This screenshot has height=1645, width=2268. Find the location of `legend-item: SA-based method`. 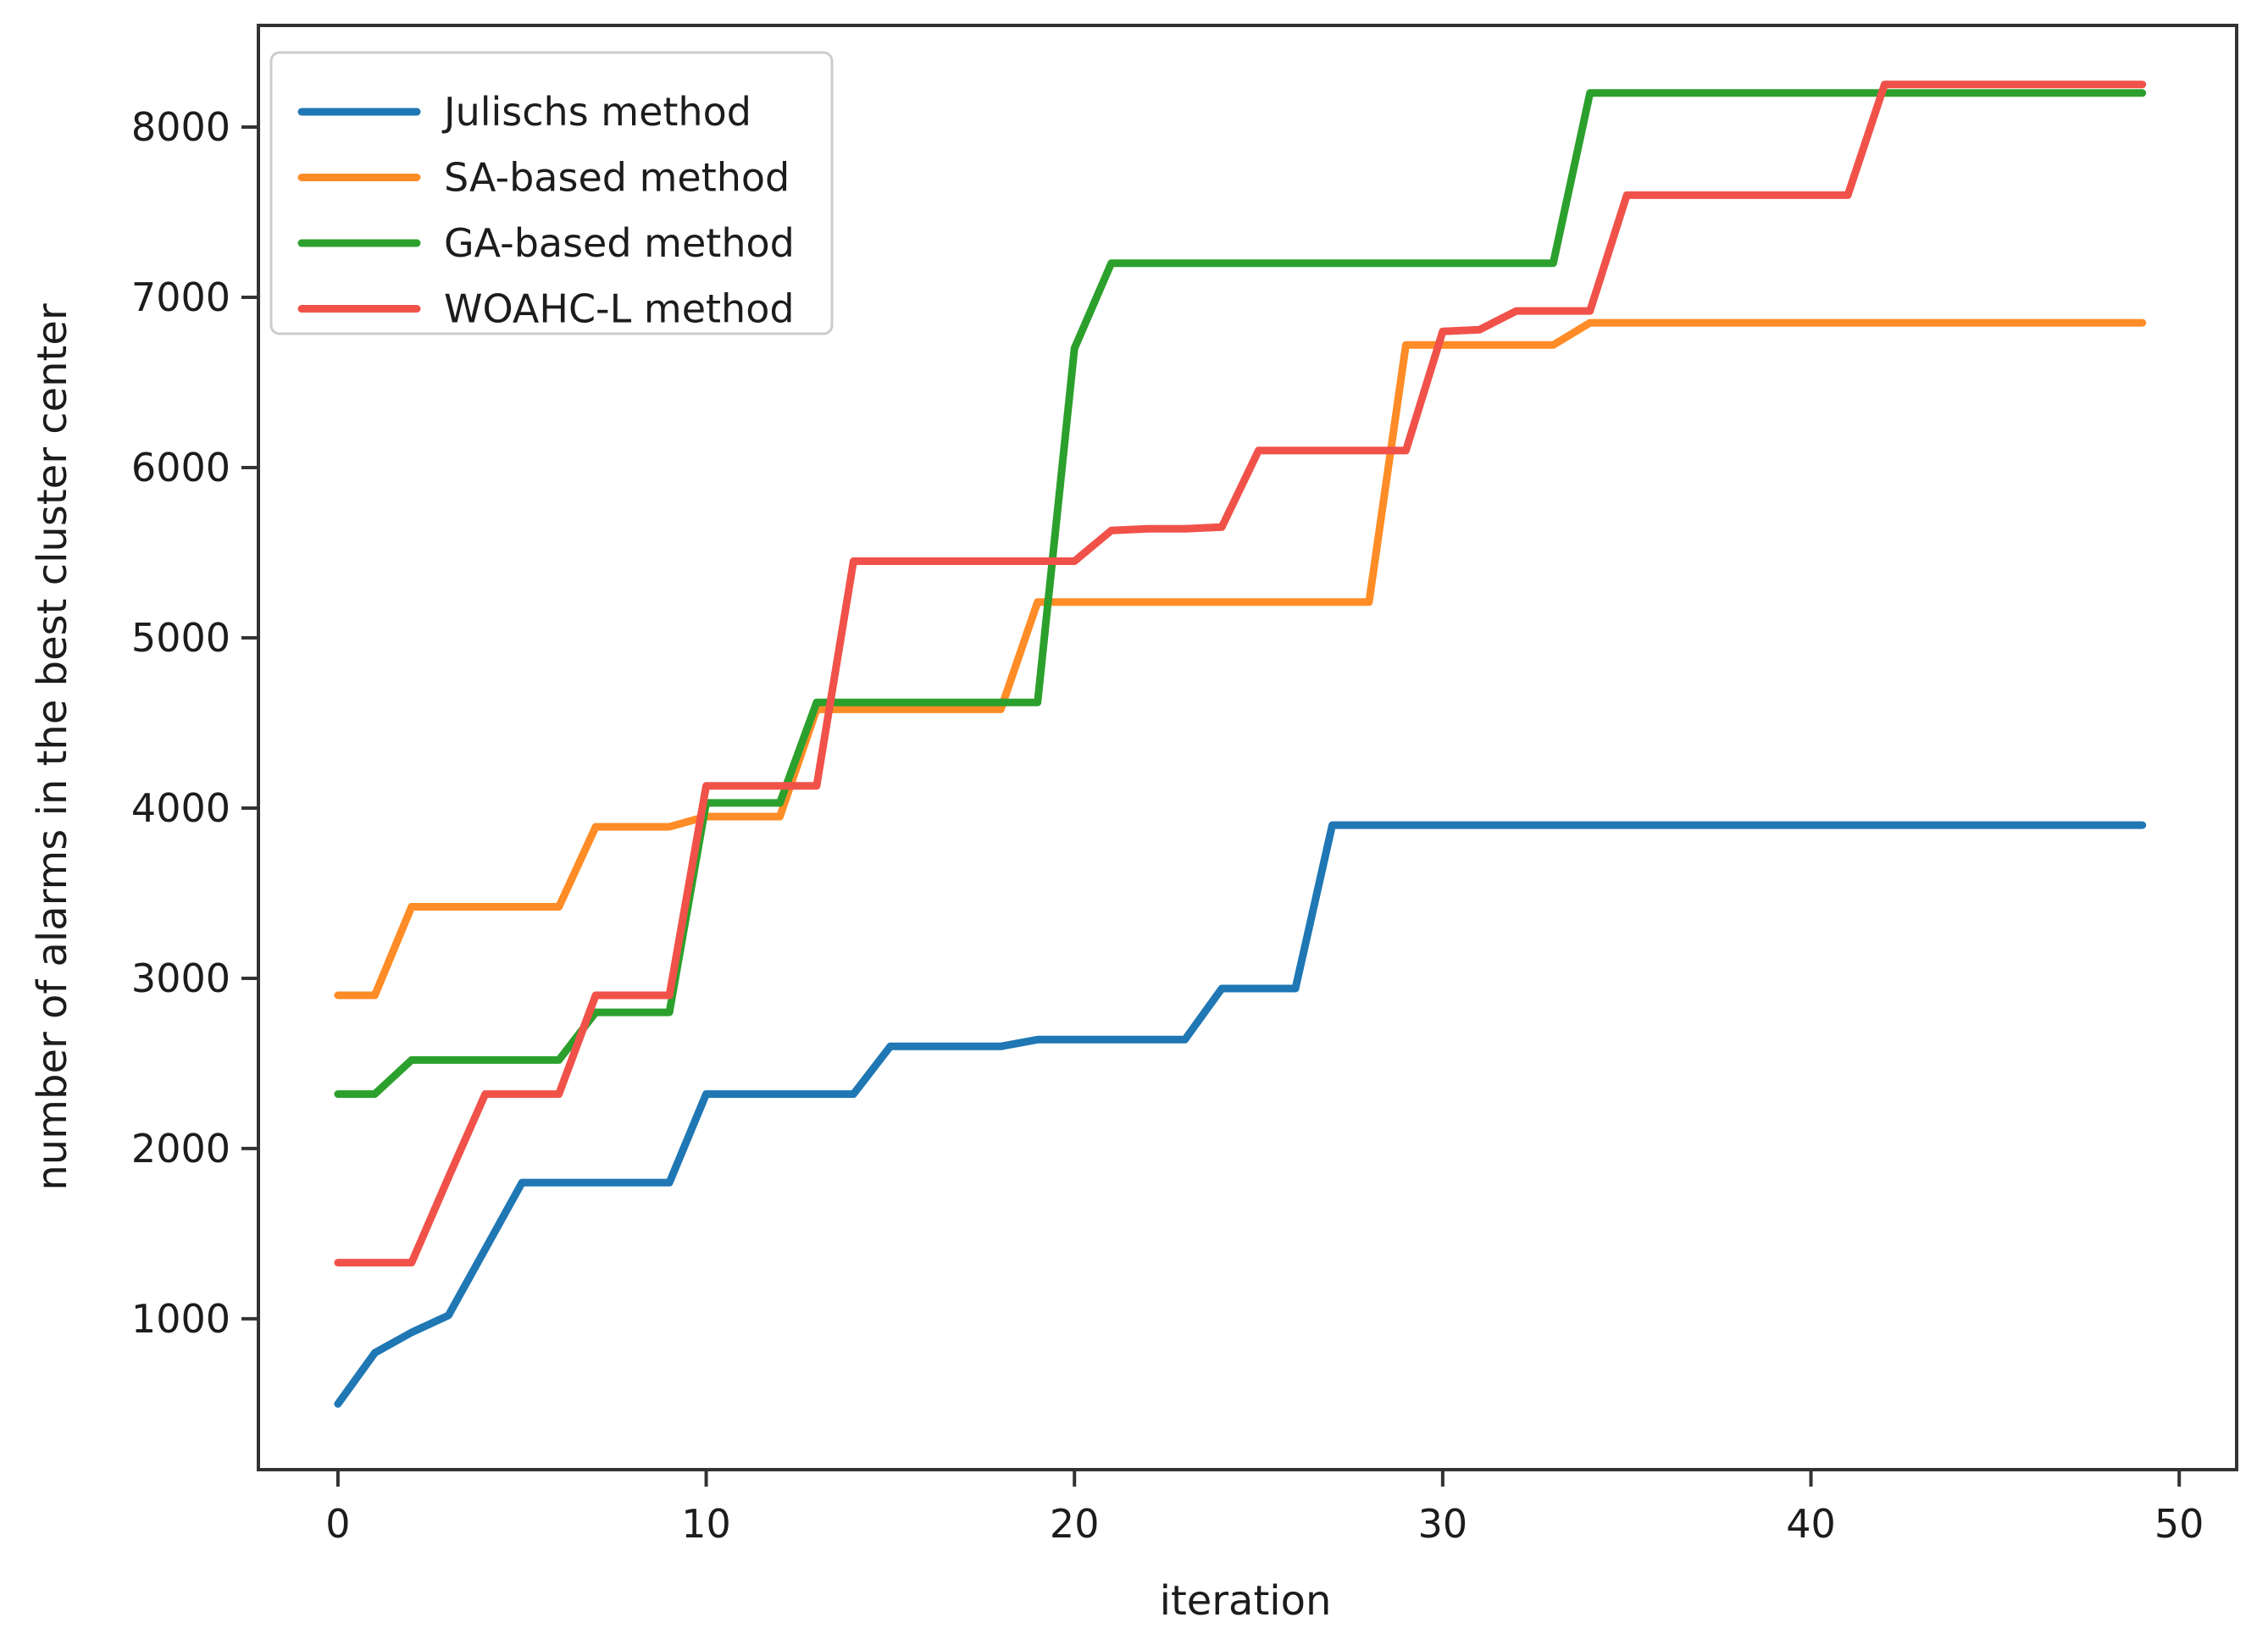

legend-item: SA-based method is located at coordinates (543, 178).